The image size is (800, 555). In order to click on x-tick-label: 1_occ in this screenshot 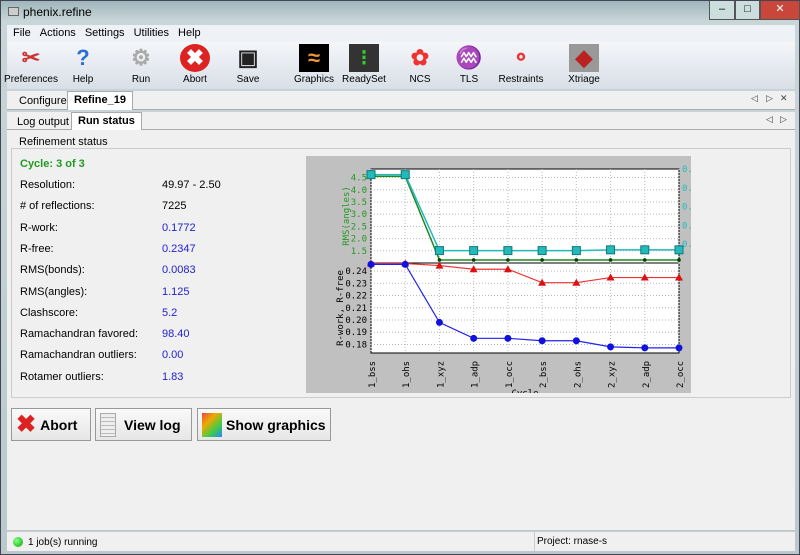, I will do `click(510, 374)`.